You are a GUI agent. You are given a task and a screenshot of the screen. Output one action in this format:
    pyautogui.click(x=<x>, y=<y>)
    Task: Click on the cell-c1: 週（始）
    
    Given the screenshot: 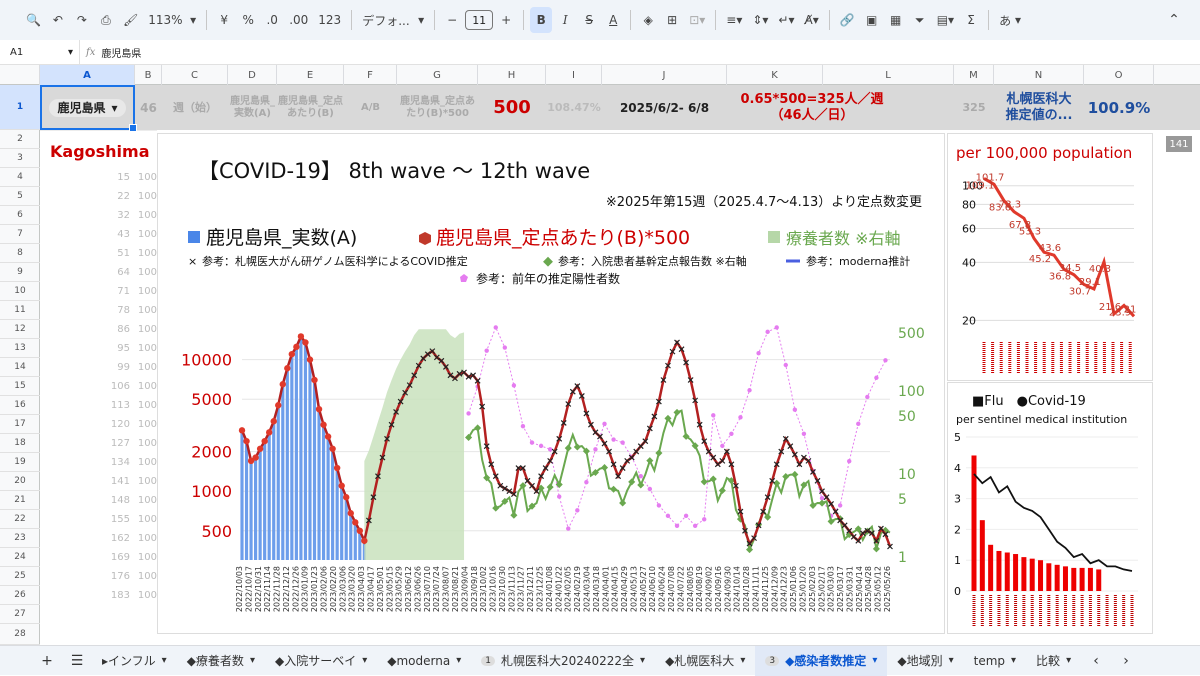 What is the action you would take?
    pyautogui.click(x=195, y=107)
    